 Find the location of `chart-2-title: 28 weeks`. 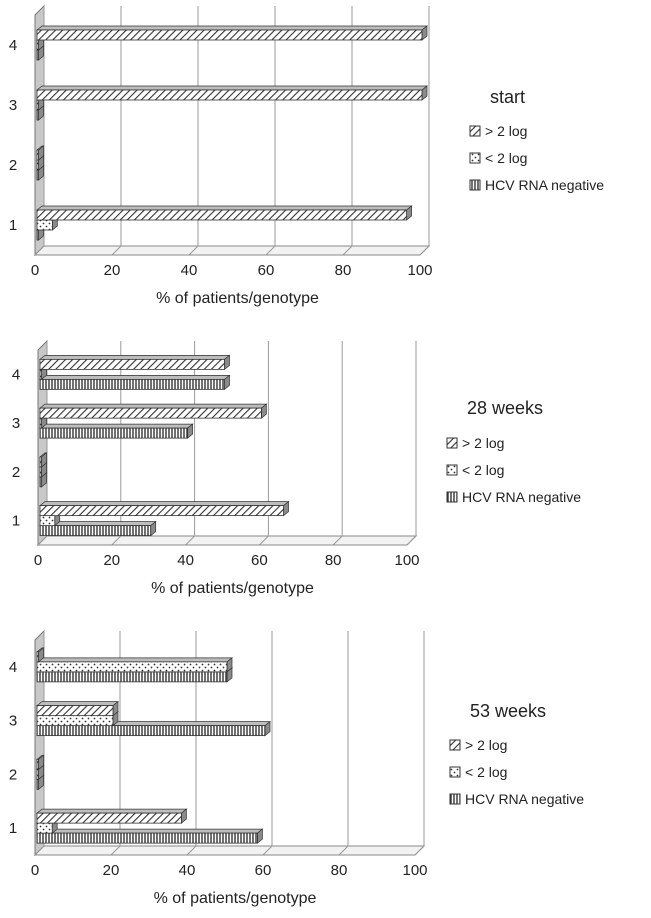

chart-2-title: 28 weeks is located at coordinates (505, 408).